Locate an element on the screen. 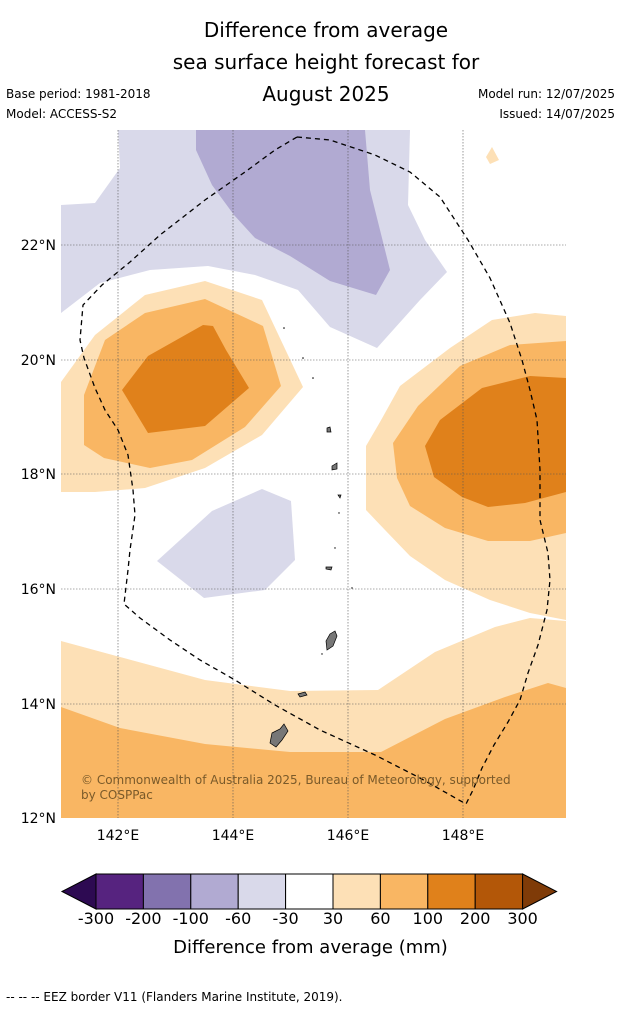 The width and height of the screenshot is (621, 1011). island-guam is located at coordinates (279, 735).